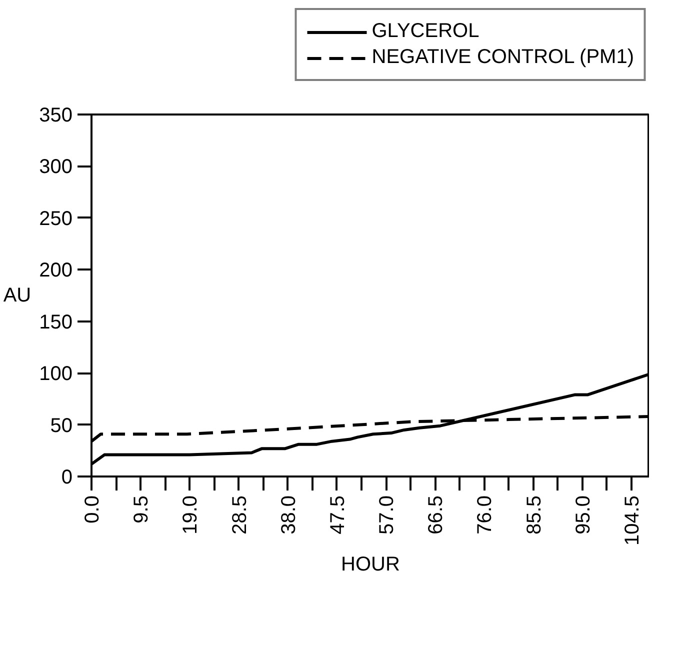 The image size is (696, 660). What do you see at coordinates (436, 514) in the screenshot?
I see `x-tick-label: 66.5` at bounding box center [436, 514].